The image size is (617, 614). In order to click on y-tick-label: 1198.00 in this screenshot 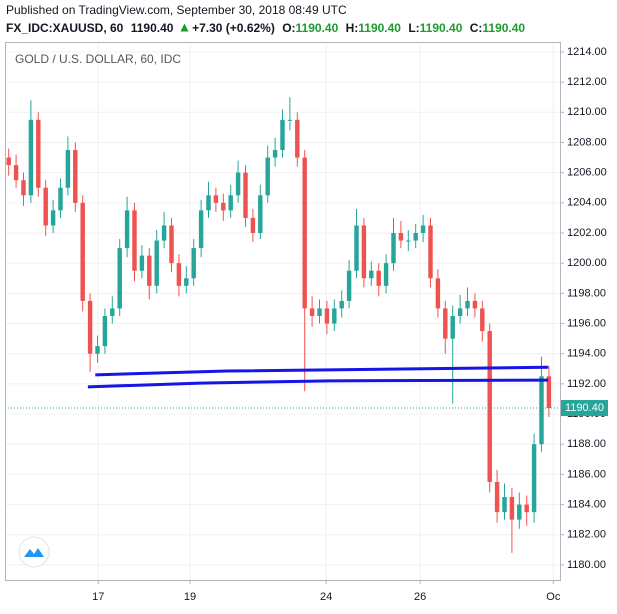, I will do `click(586, 293)`.